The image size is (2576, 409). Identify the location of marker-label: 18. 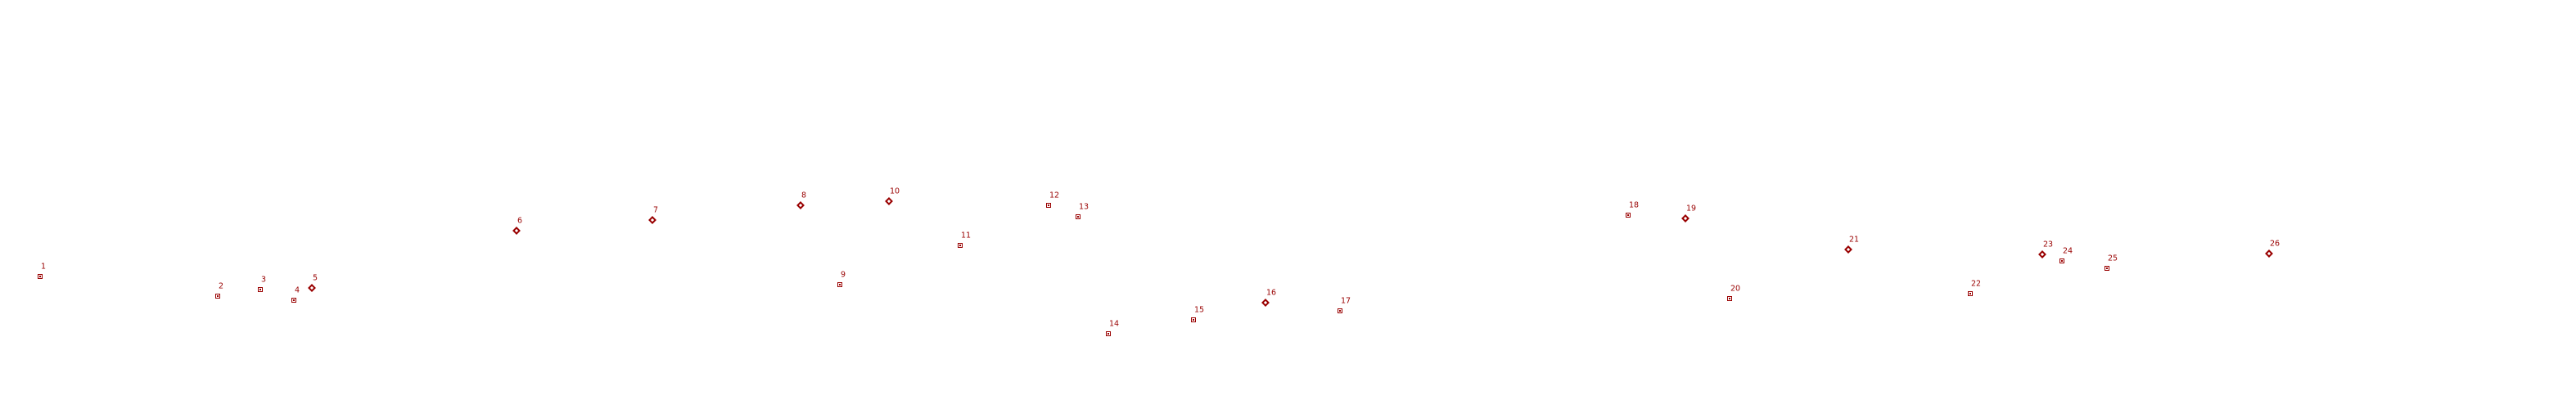
(1634, 205).